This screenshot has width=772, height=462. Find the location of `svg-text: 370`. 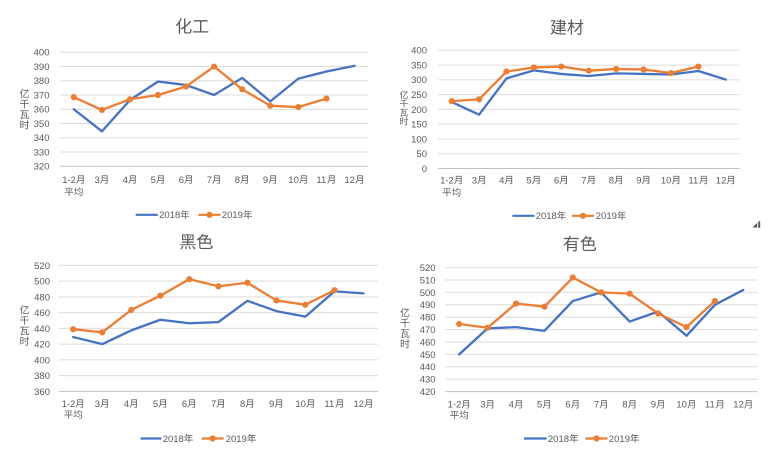

svg-text: 370 is located at coordinates (42, 95).